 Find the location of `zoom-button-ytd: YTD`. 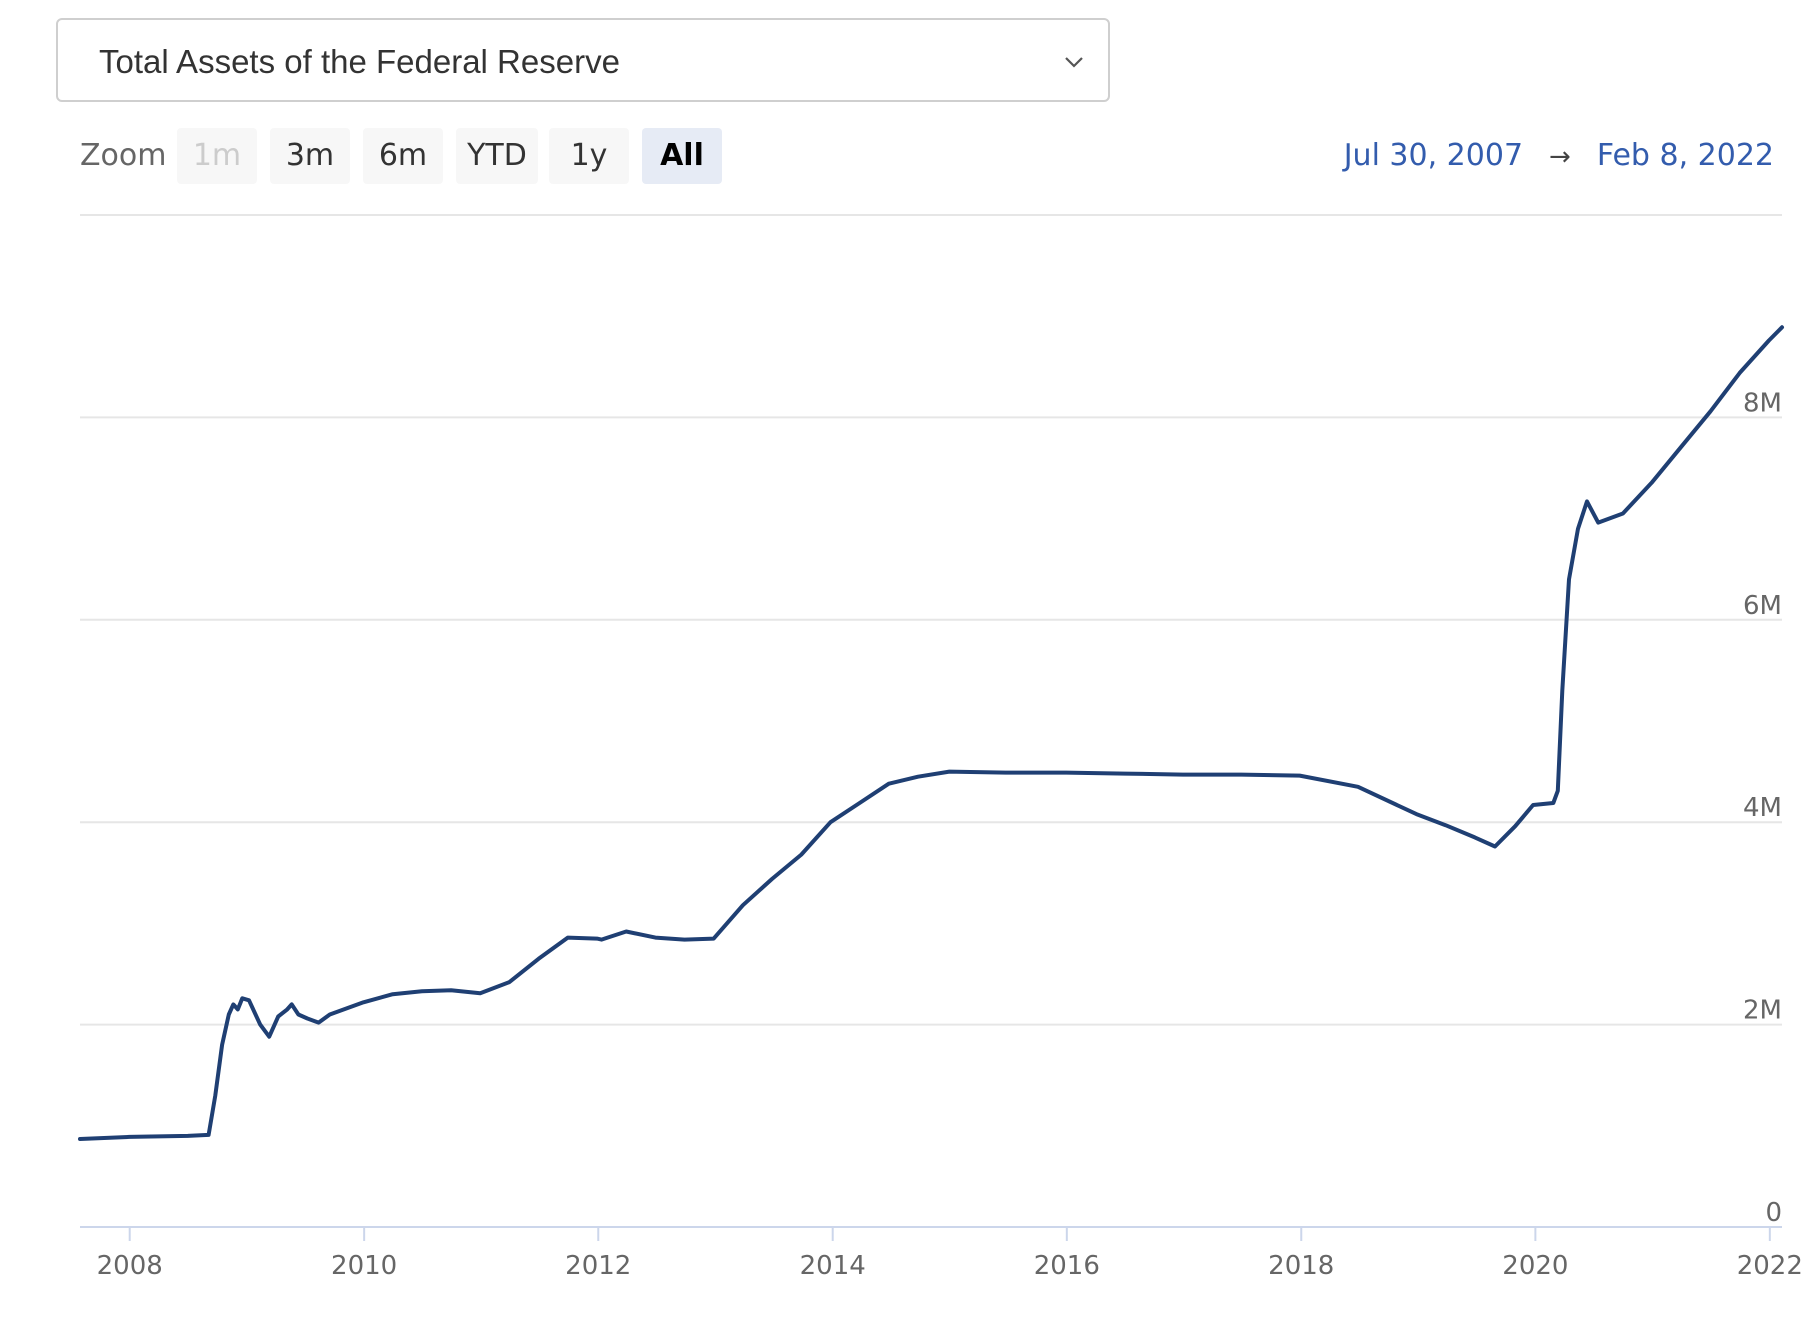

zoom-button-ytd: YTD is located at coordinates (497, 156).